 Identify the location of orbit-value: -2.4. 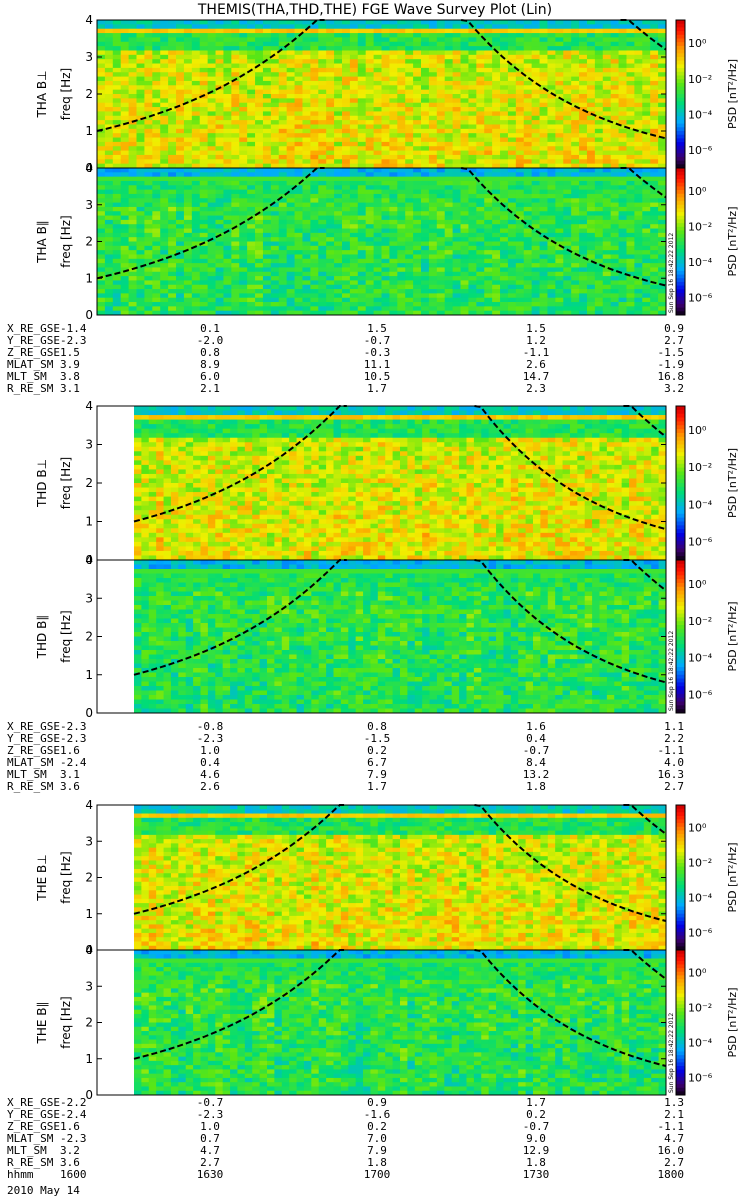
(73, 762).